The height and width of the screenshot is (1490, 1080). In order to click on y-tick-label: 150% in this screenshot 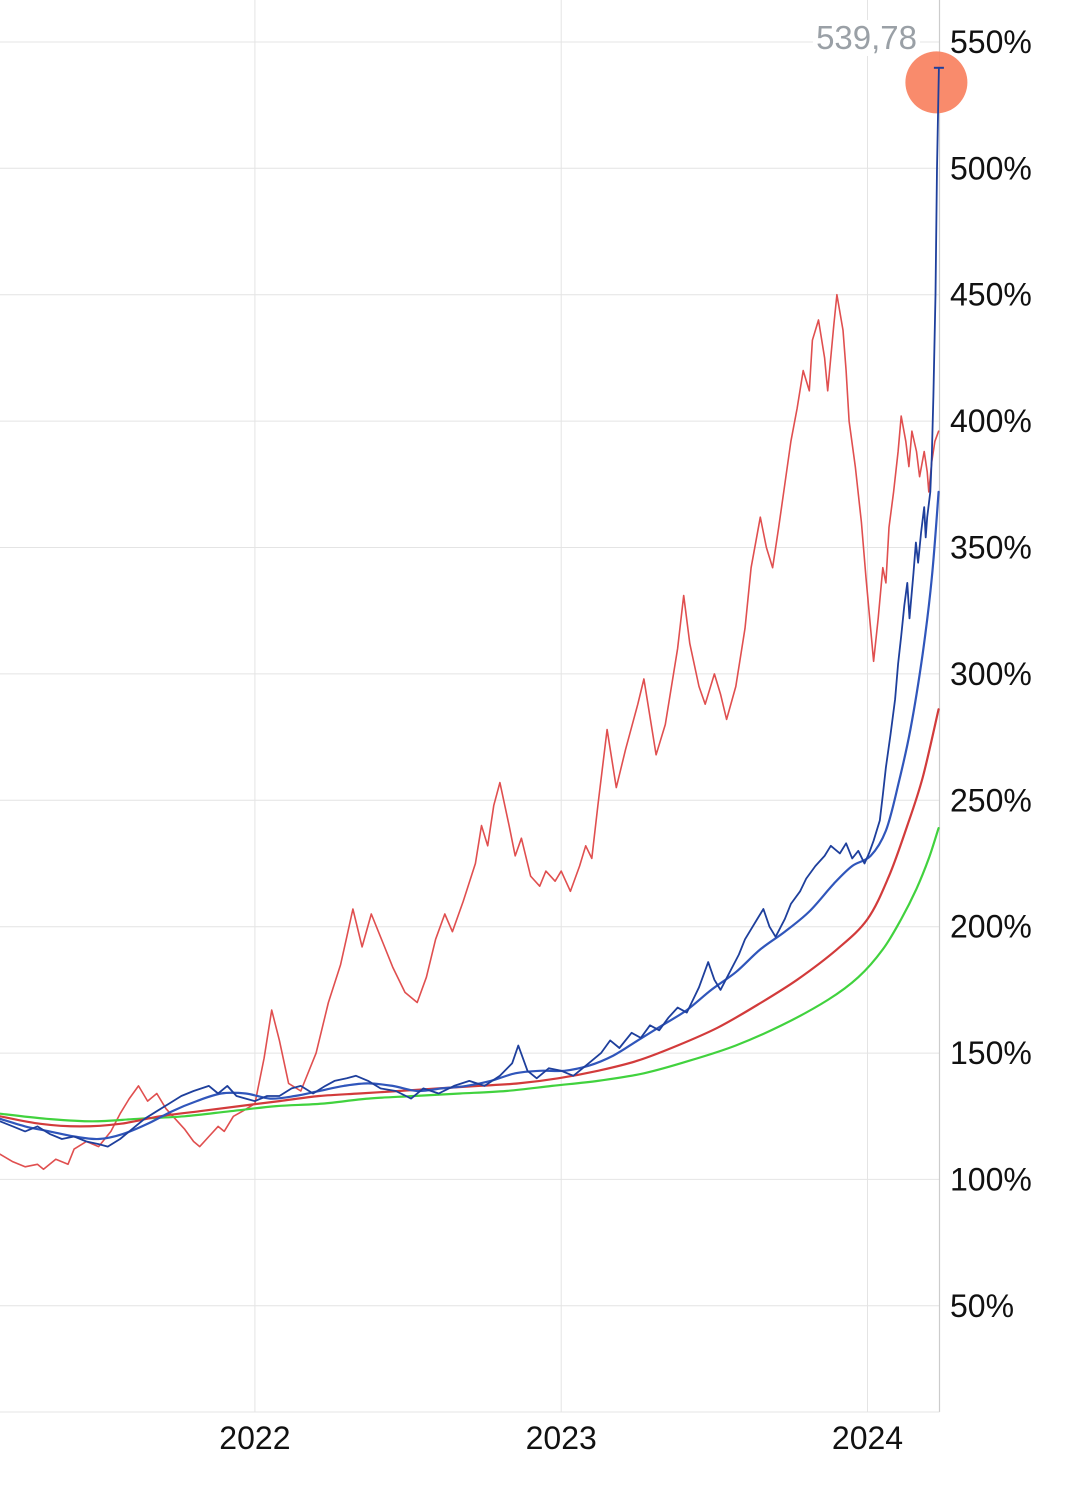, I will do `click(991, 1053)`.